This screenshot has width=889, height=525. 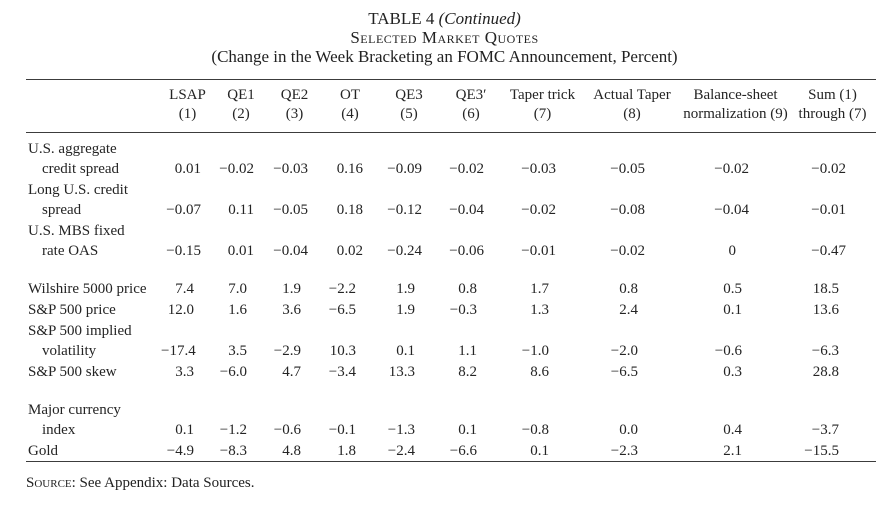 I want to click on value-cell: 3.6, so click(x=291, y=310).